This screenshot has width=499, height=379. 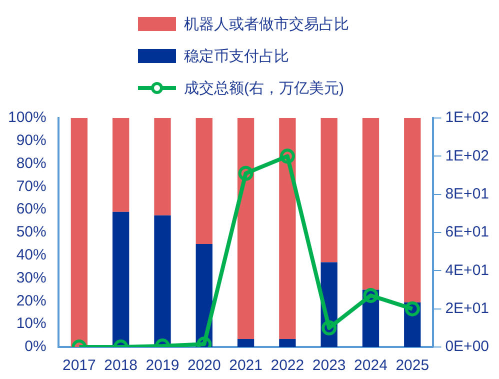 I want to click on x-tick-label: 2018, so click(x=121, y=365).